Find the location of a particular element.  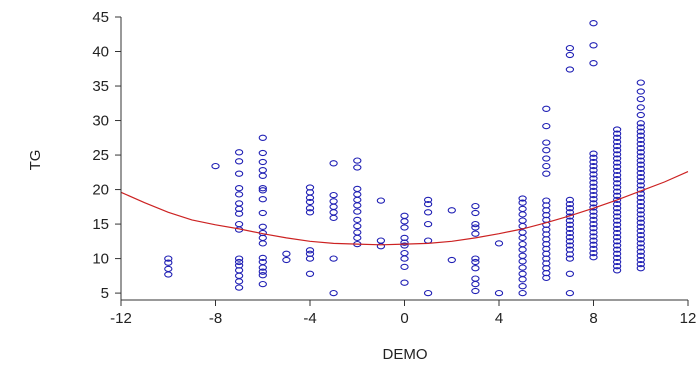

x-tick-label: -4 is located at coordinates (309, 318).